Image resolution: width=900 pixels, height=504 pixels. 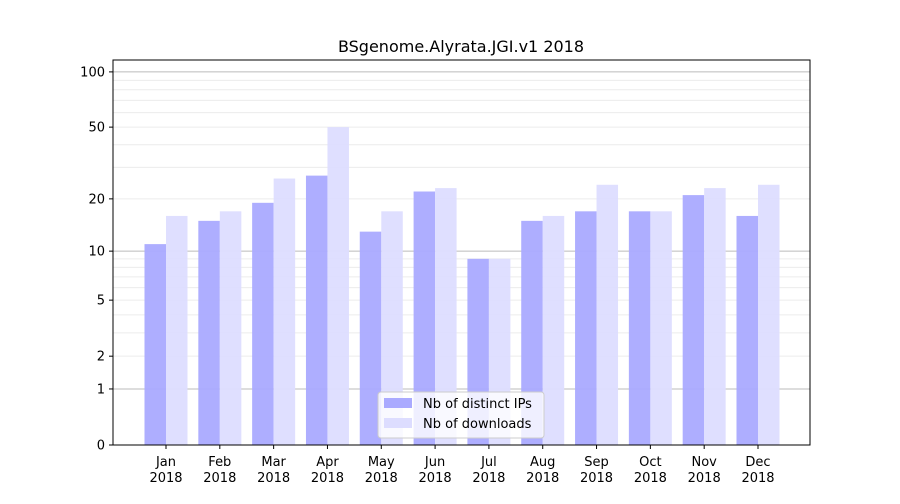 I want to click on x-tick-label: May, so click(x=381, y=462).